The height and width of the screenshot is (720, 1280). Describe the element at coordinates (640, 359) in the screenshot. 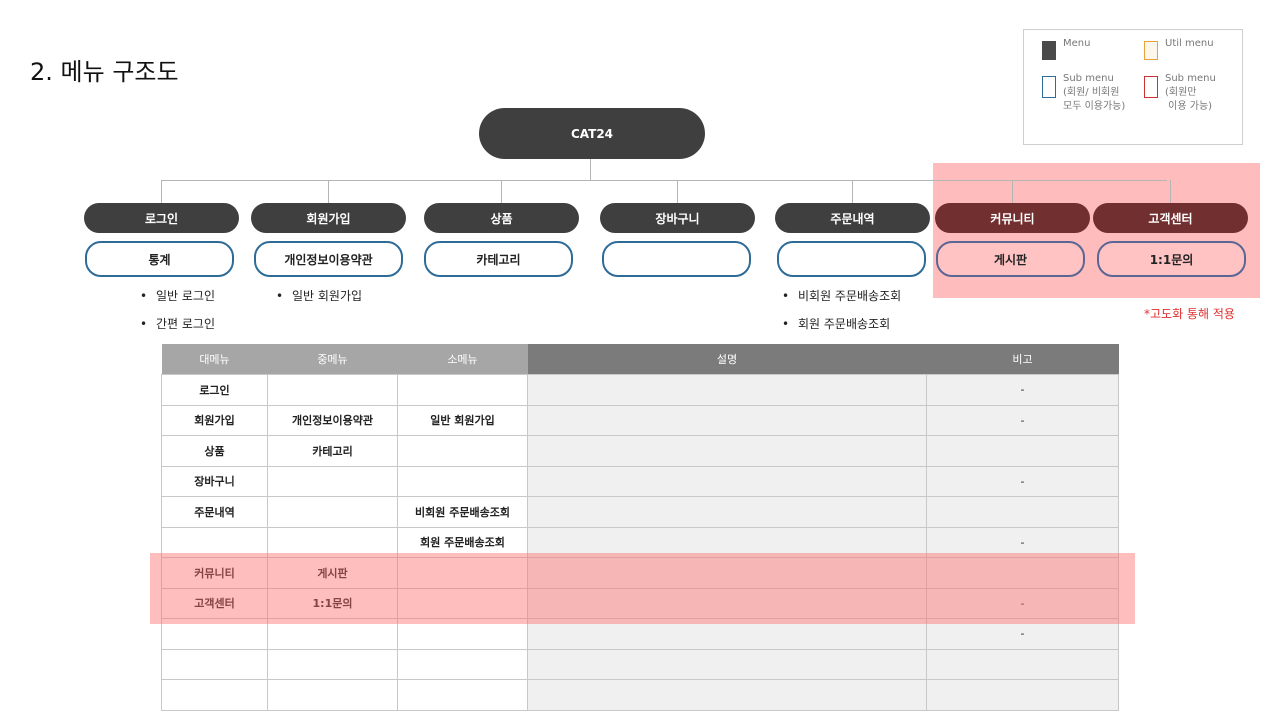

I see `table-header-row: 대메뉴 중메뉴 소메뉴 설명 비고` at that location.